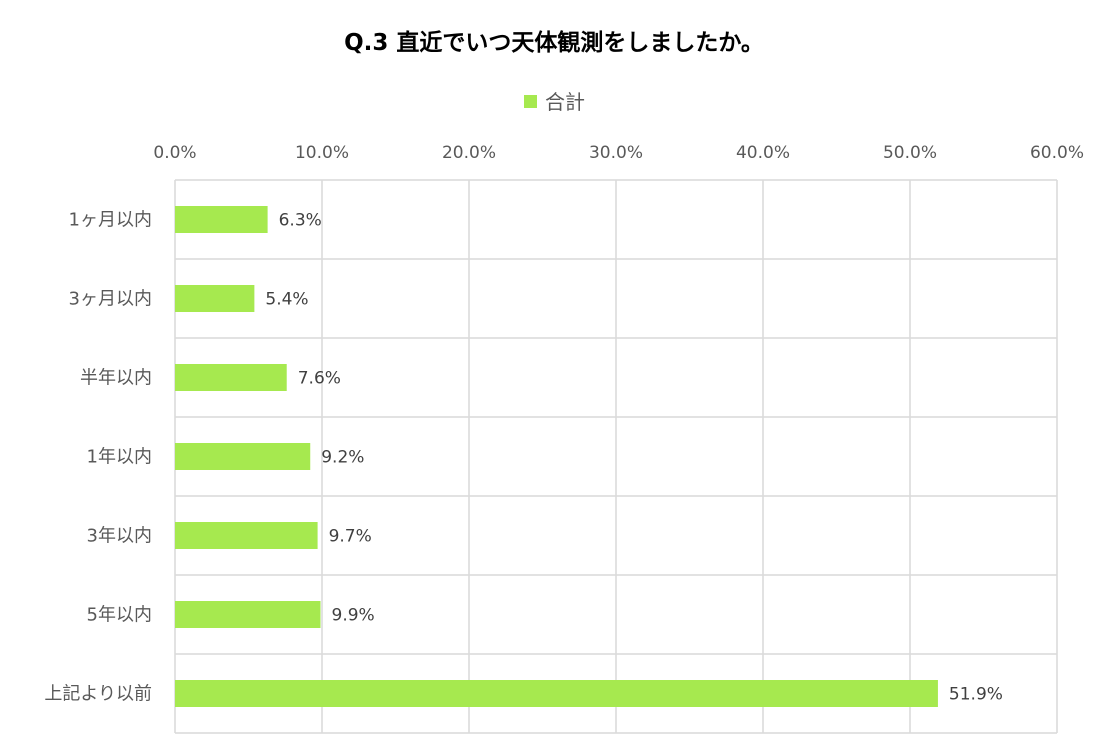 The image size is (1108, 754). I want to click on data-label: 9.2%, so click(342, 458).